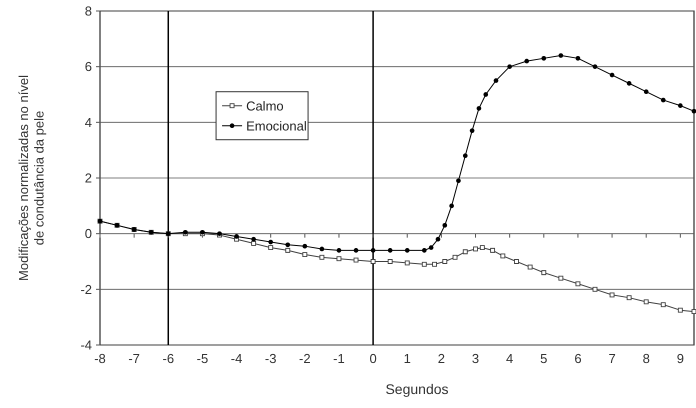 This screenshot has height=408, width=696. Describe the element at coordinates (305, 358) in the screenshot. I see `x-tick-label: -2` at that location.